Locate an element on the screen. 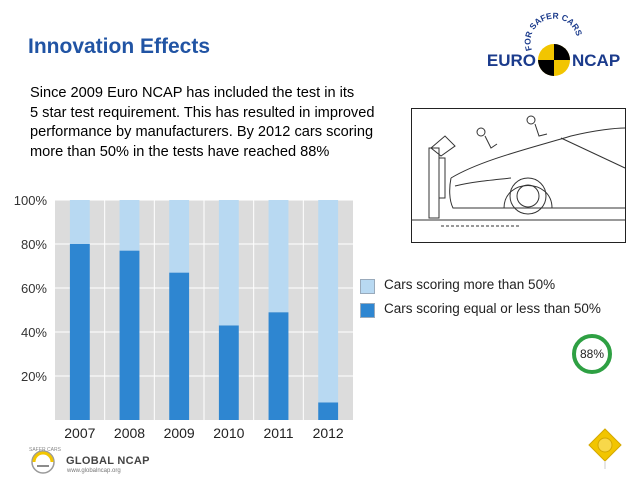 The height and width of the screenshot is (478, 638). euro-ncap-logo: FOR SAFER CARS EURO NCAP is located at coordinates (553, 44).